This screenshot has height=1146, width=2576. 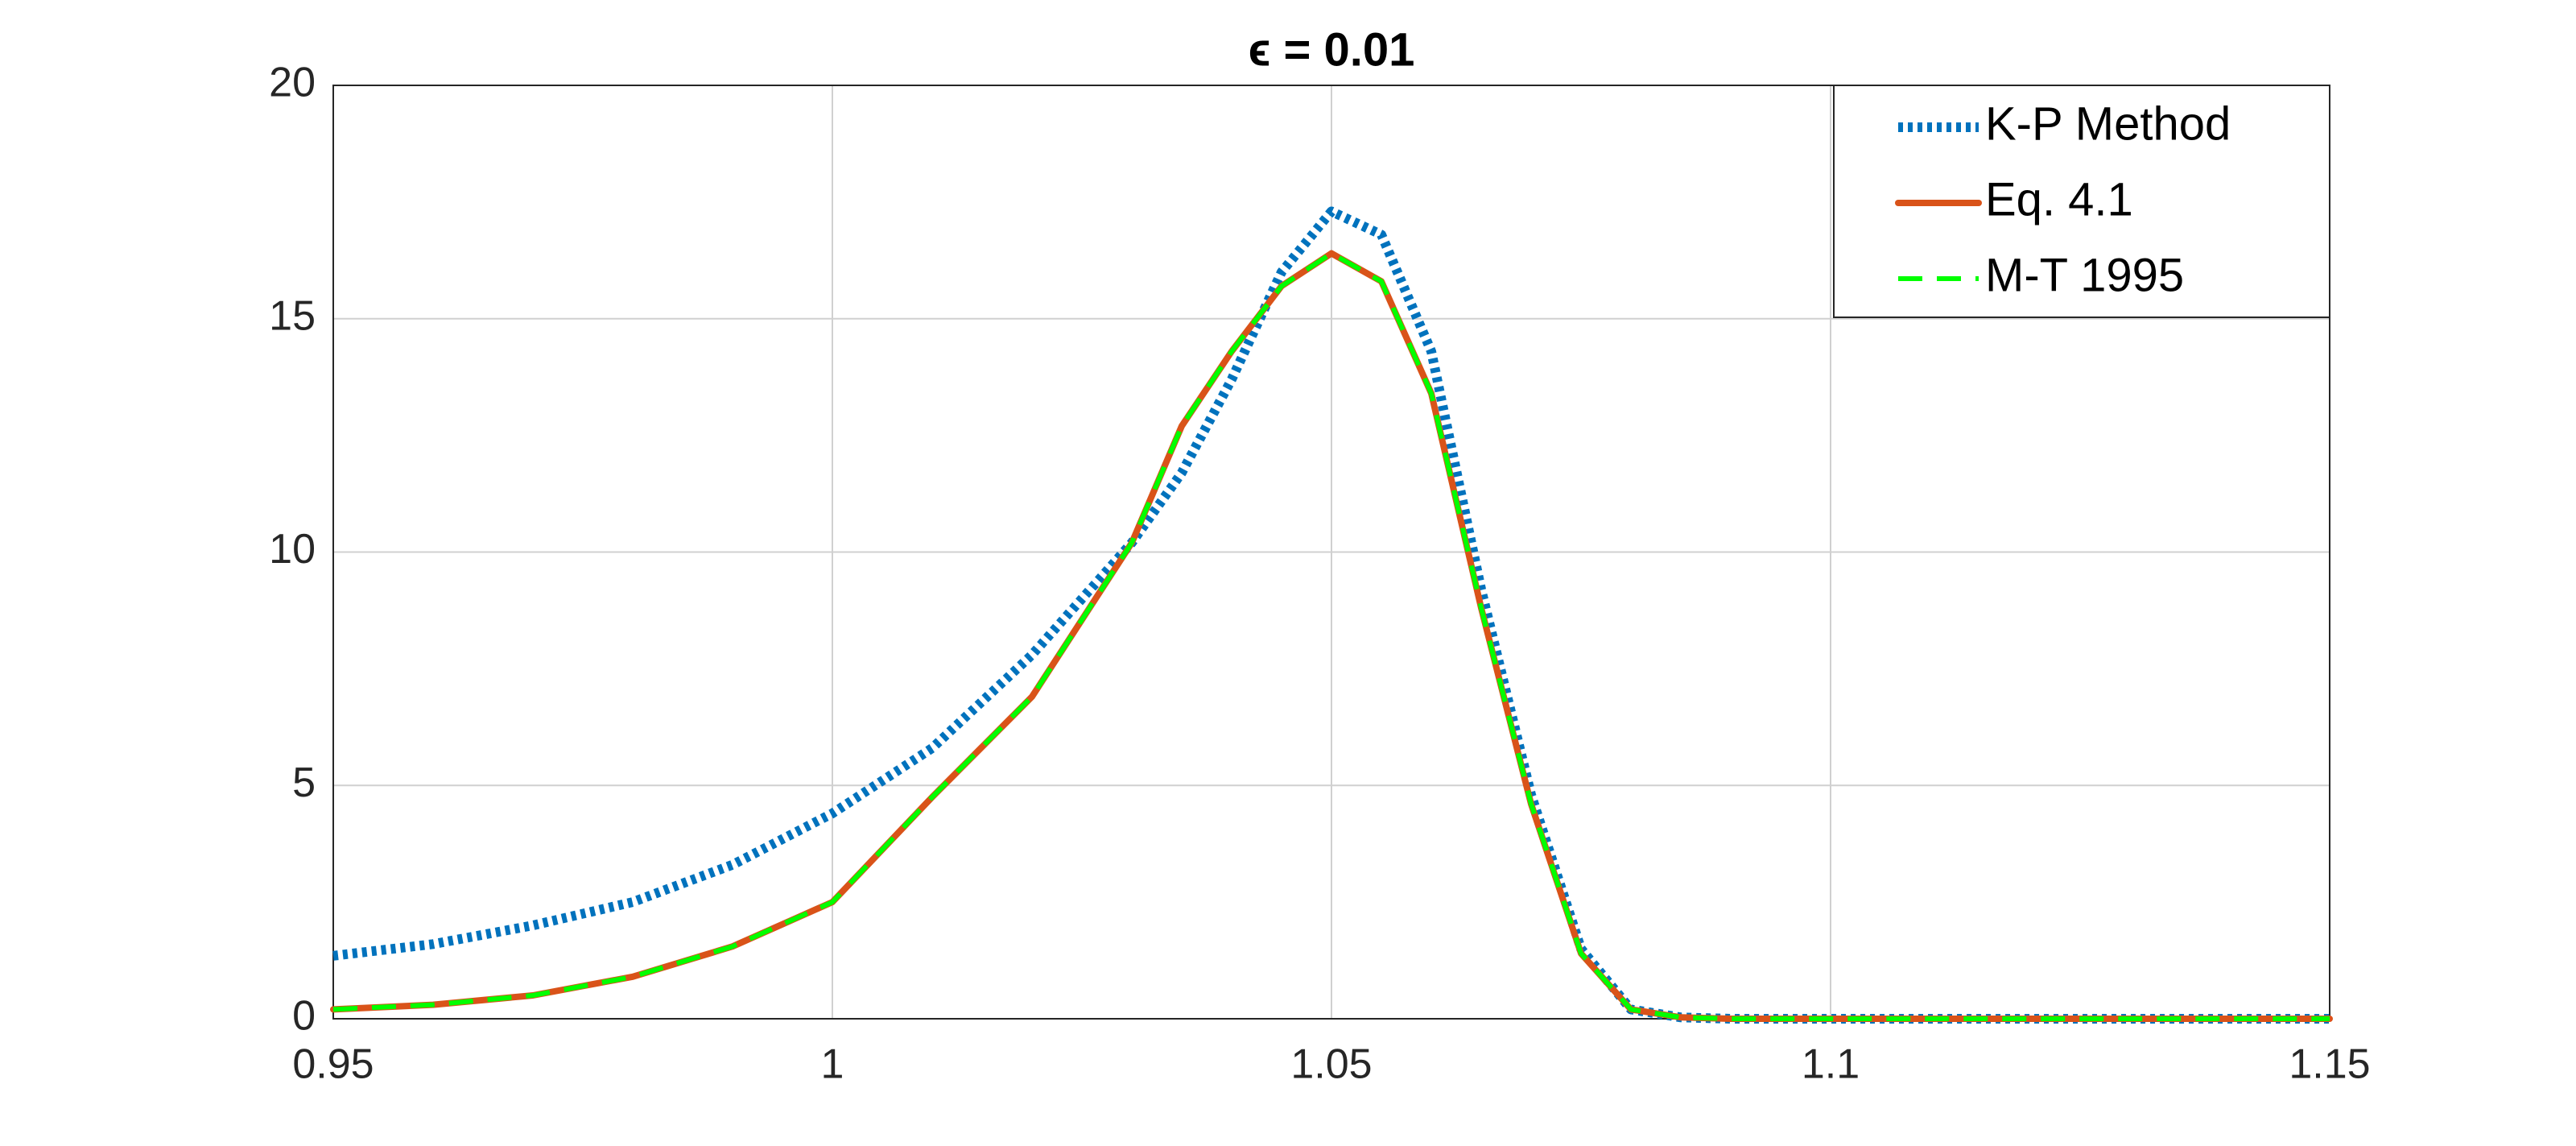 I want to click on y-tick-label: 5, so click(x=304, y=782).